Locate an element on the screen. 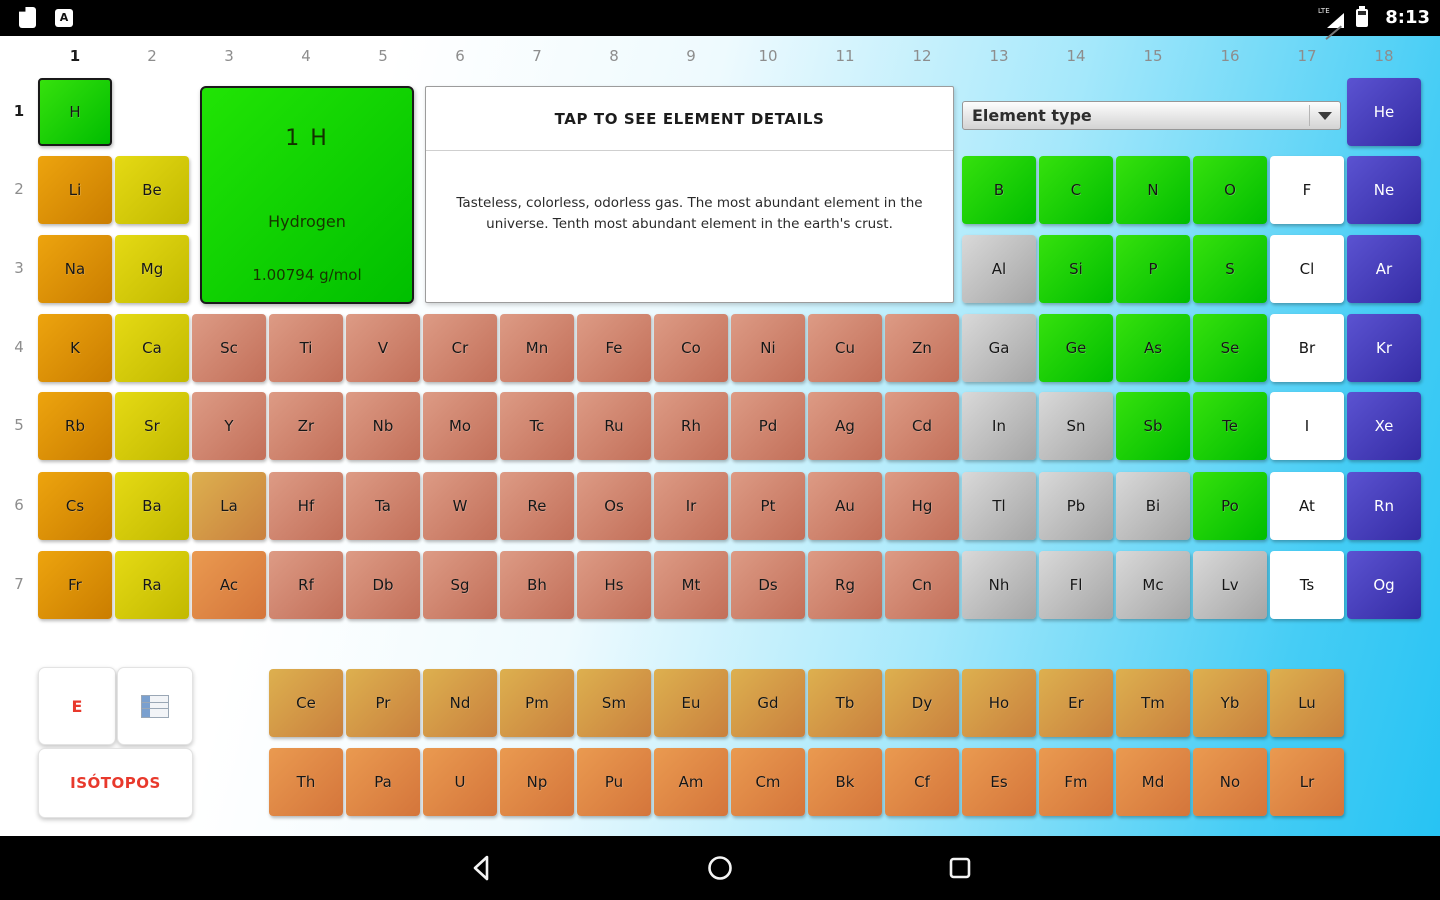  element-tile-er: Er is located at coordinates (1076, 703).